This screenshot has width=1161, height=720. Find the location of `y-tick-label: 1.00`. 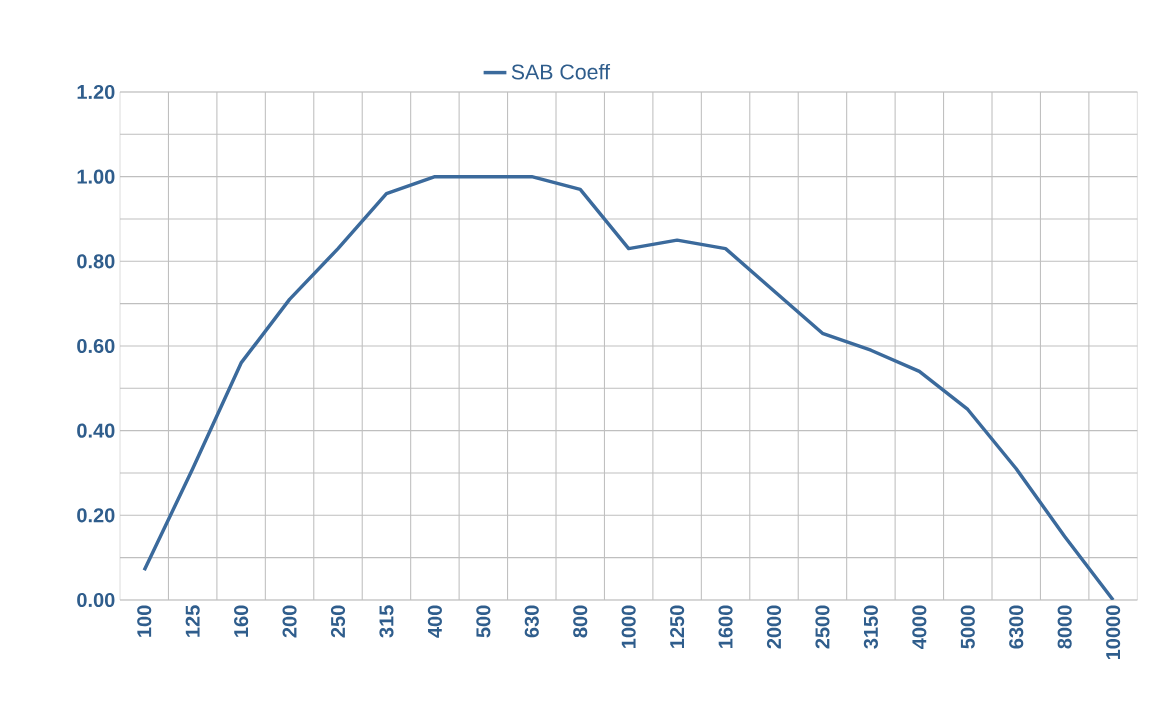

y-tick-label: 1.00 is located at coordinates (96, 176).